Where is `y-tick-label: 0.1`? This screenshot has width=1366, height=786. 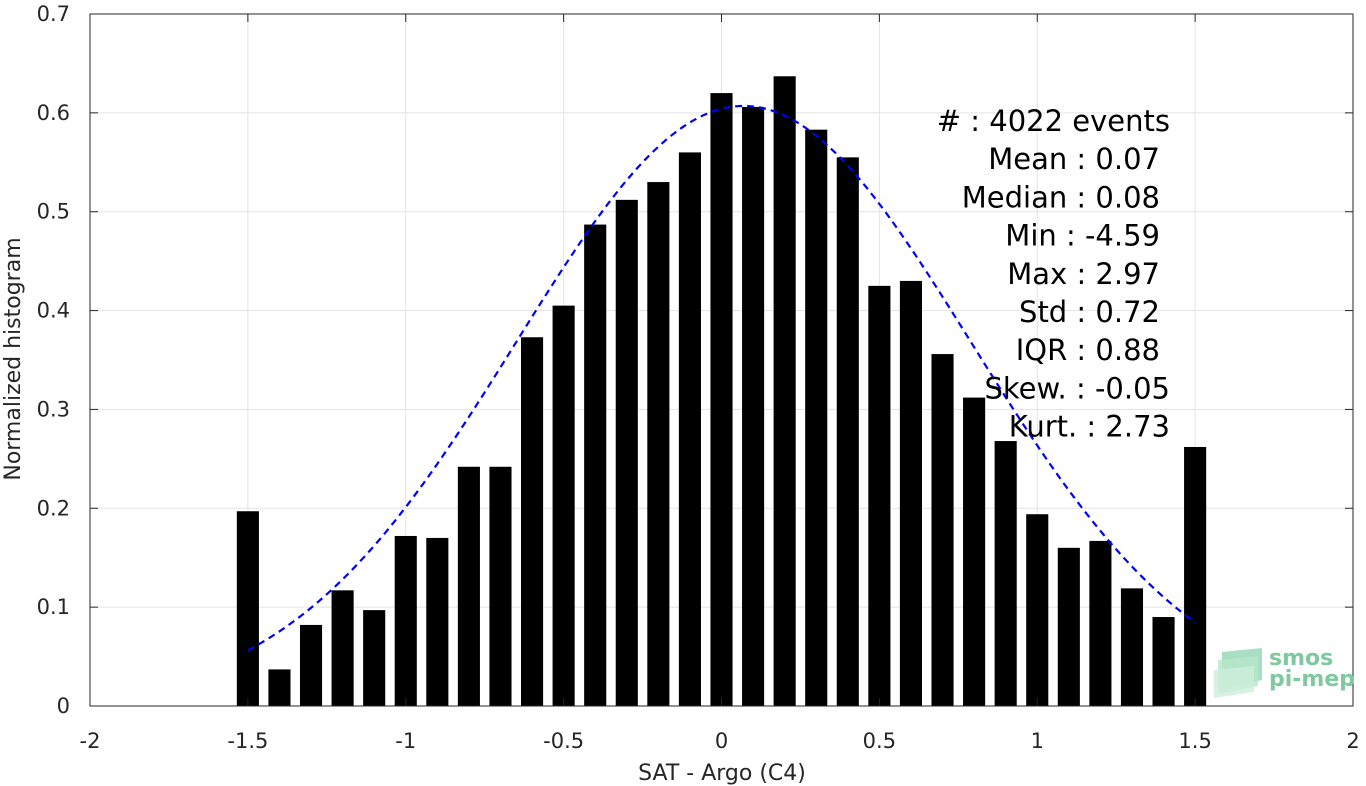
y-tick-label: 0.1 is located at coordinates (53, 607).